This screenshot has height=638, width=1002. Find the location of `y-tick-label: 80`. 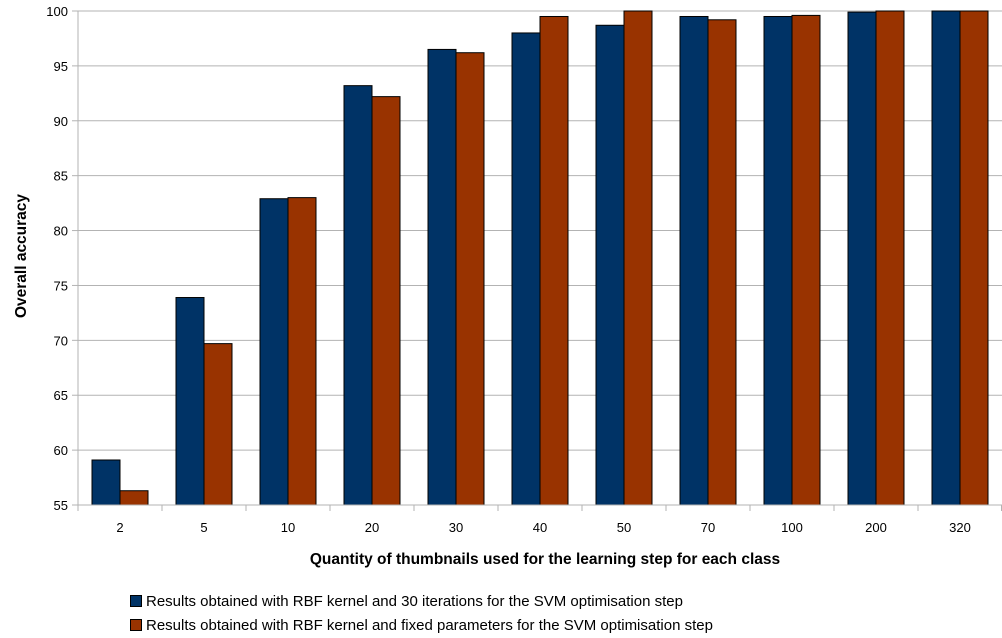

y-tick-label: 80 is located at coordinates (61, 231).